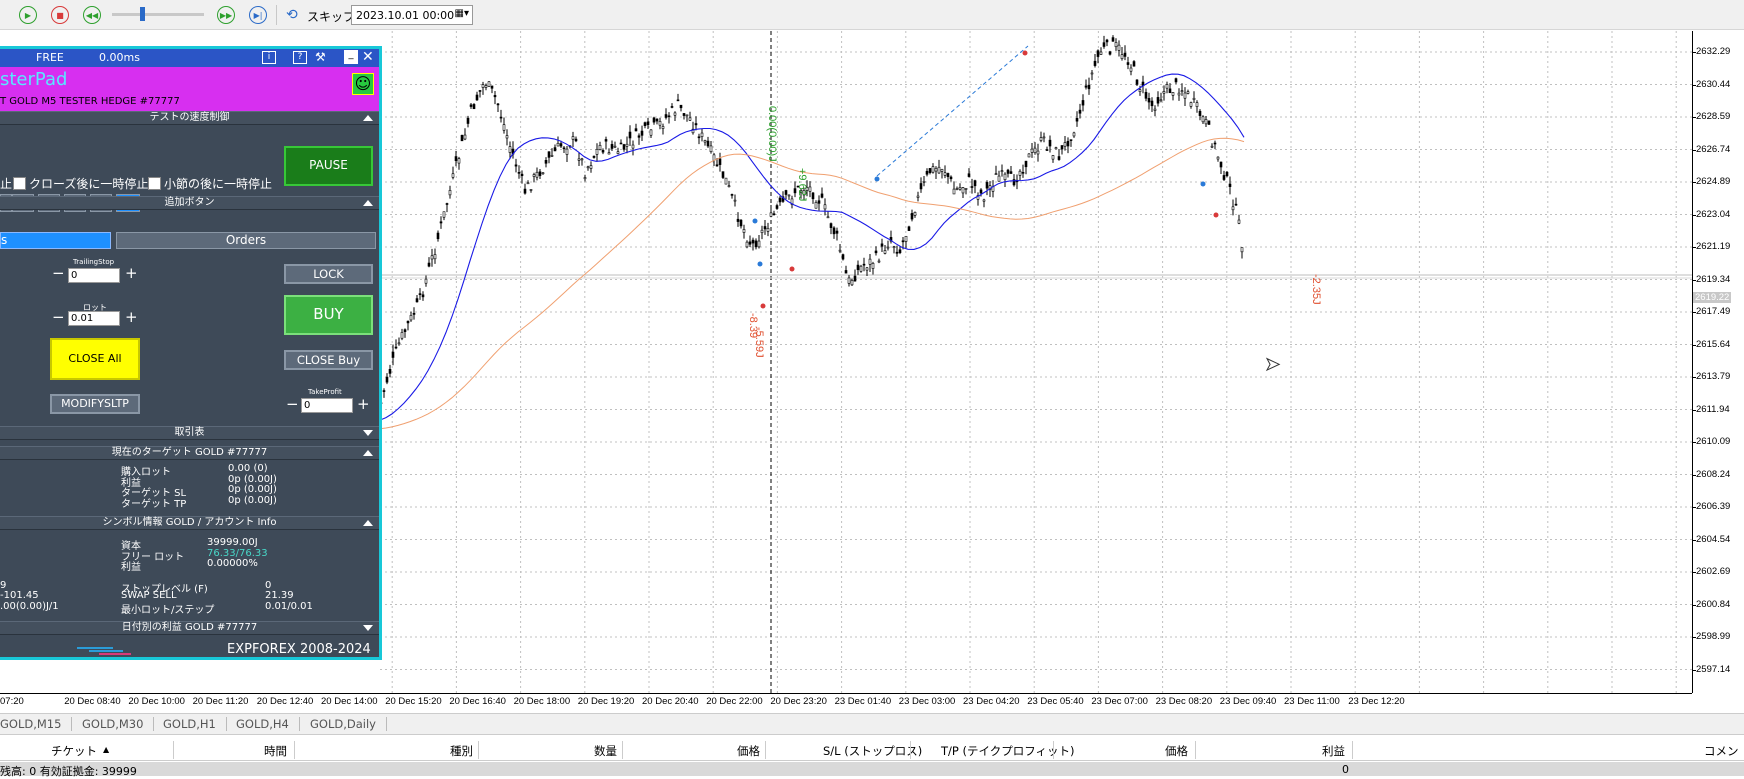  Describe the element at coordinates (58, 317) in the screenshot. I see `lot-minus-icon: −` at that location.